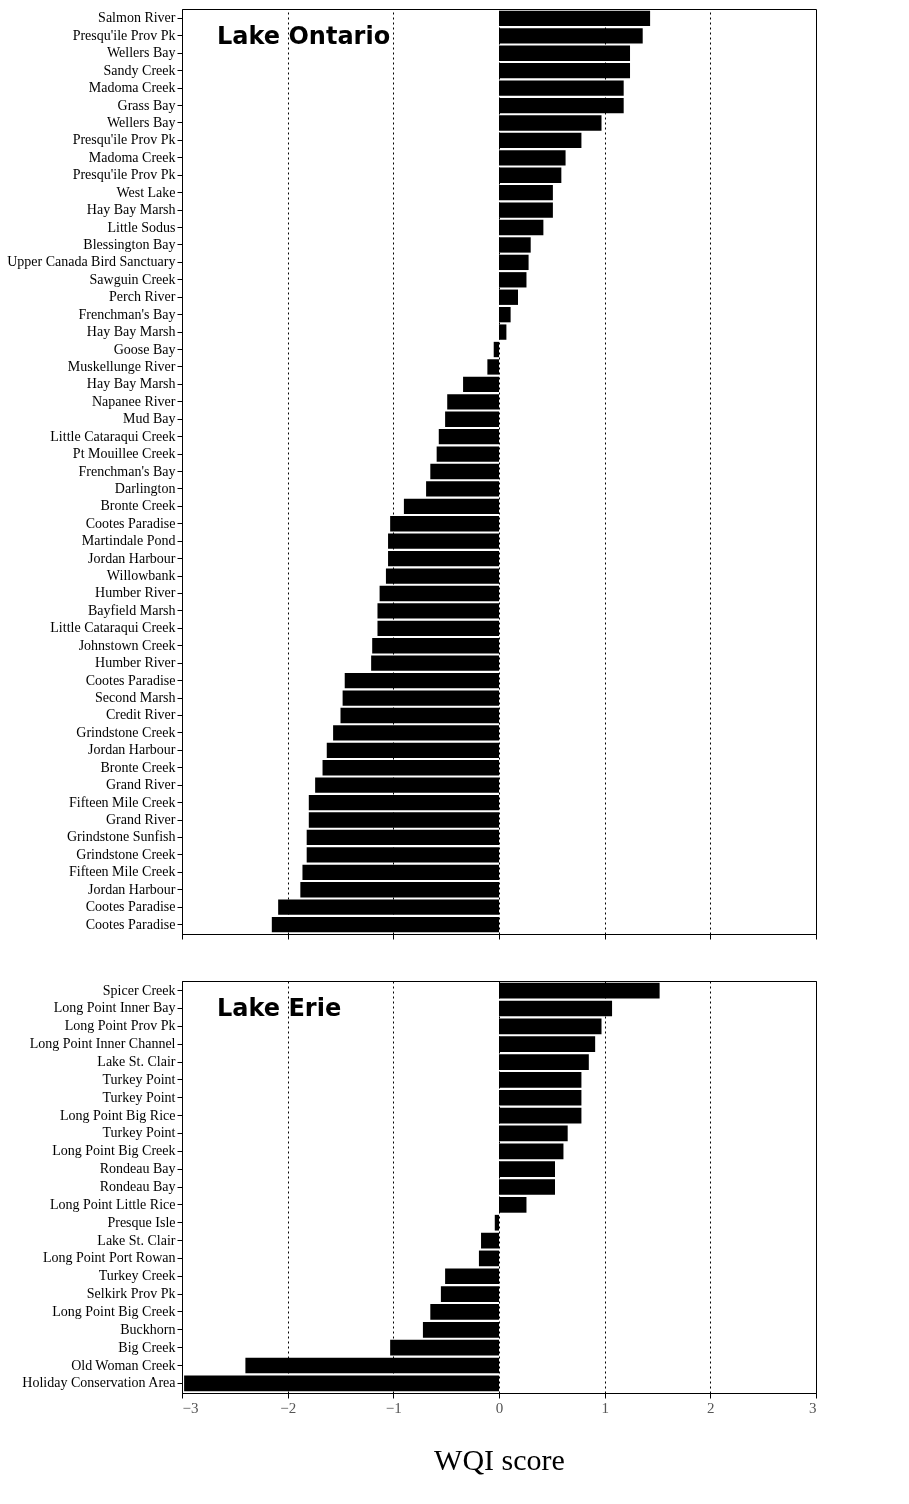 This screenshot has height=1504, width=909. I want to click on y-tick-label: Long Point Big Rice, so click(118, 1115).